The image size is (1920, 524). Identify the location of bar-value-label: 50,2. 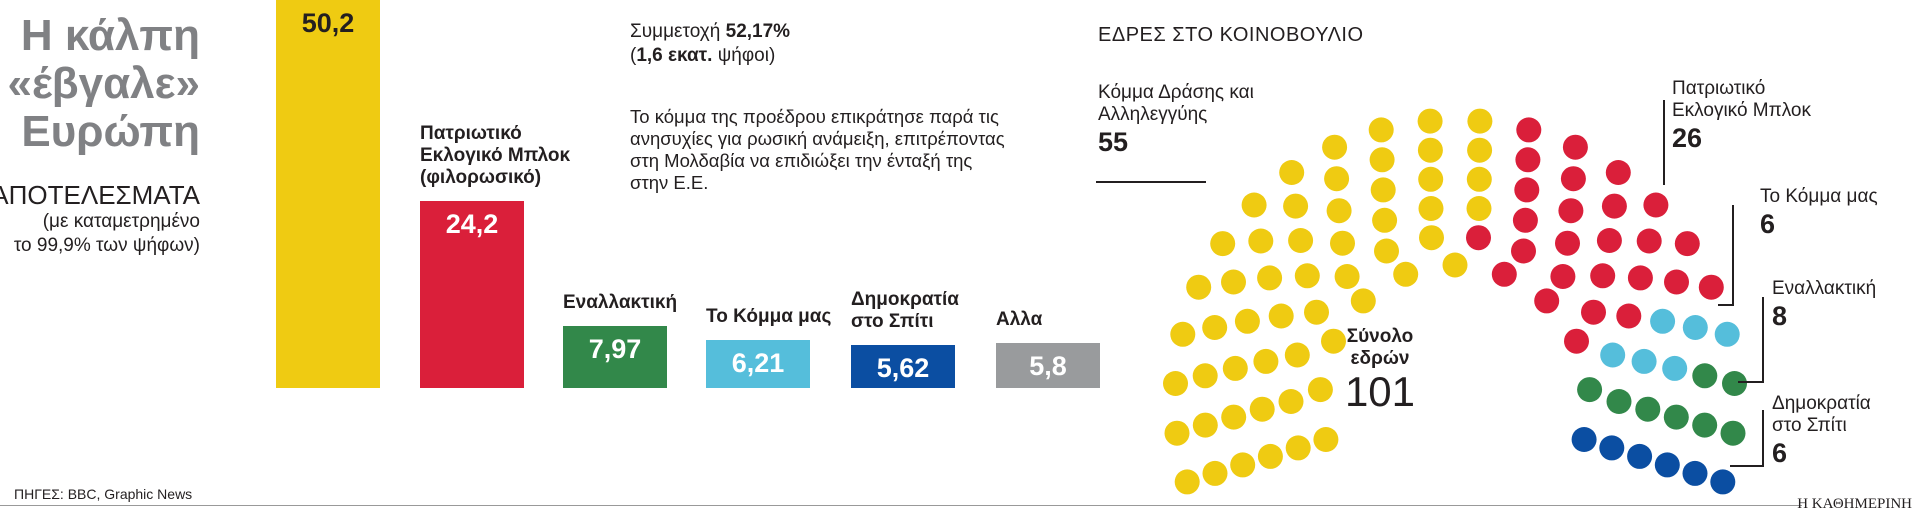
(328, 23).